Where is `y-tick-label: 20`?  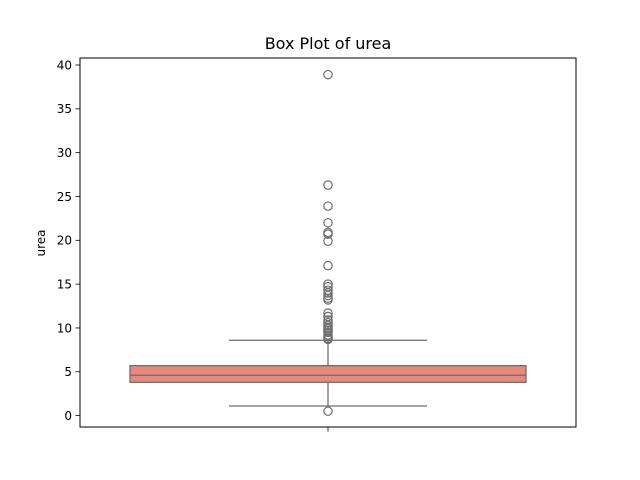 y-tick-label: 20 is located at coordinates (64, 241).